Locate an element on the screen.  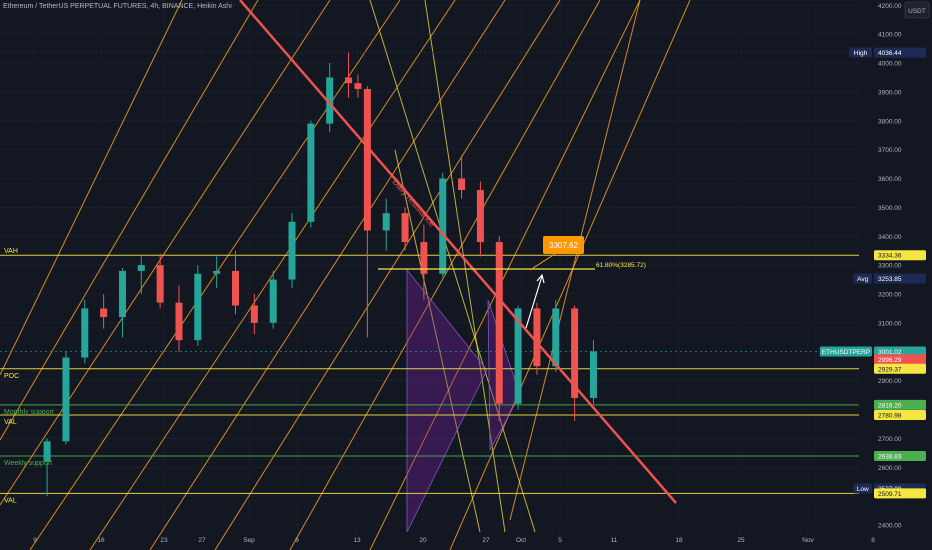
target-arrow is located at coordinates (540, 291).